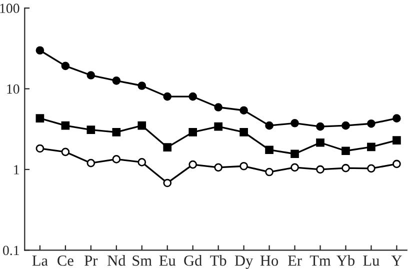 The image size is (411, 269). What do you see at coordinates (320, 261) in the screenshot?
I see `x-tick-label: Tm` at bounding box center [320, 261].